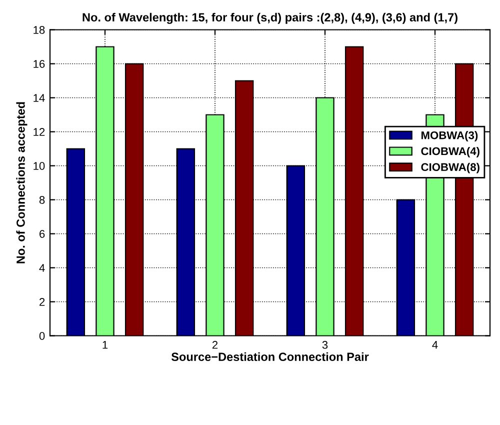 The width and height of the screenshot is (500, 425). Describe the element at coordinates (435, 345) in the screenshot. I see `x-tick-label: 4` at that location.